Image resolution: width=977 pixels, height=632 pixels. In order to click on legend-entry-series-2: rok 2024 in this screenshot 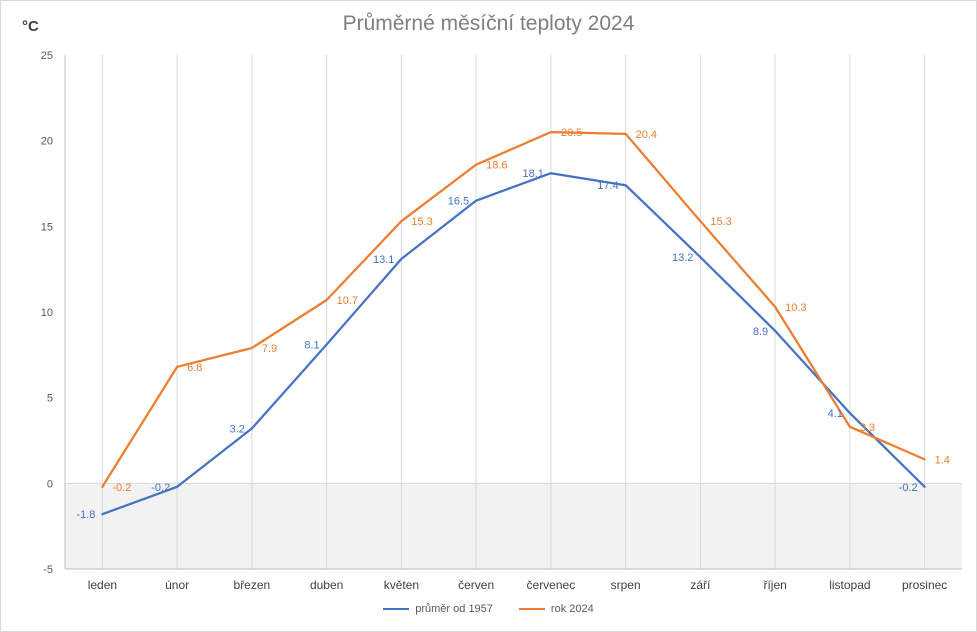, I will do `click(556, 609)`.